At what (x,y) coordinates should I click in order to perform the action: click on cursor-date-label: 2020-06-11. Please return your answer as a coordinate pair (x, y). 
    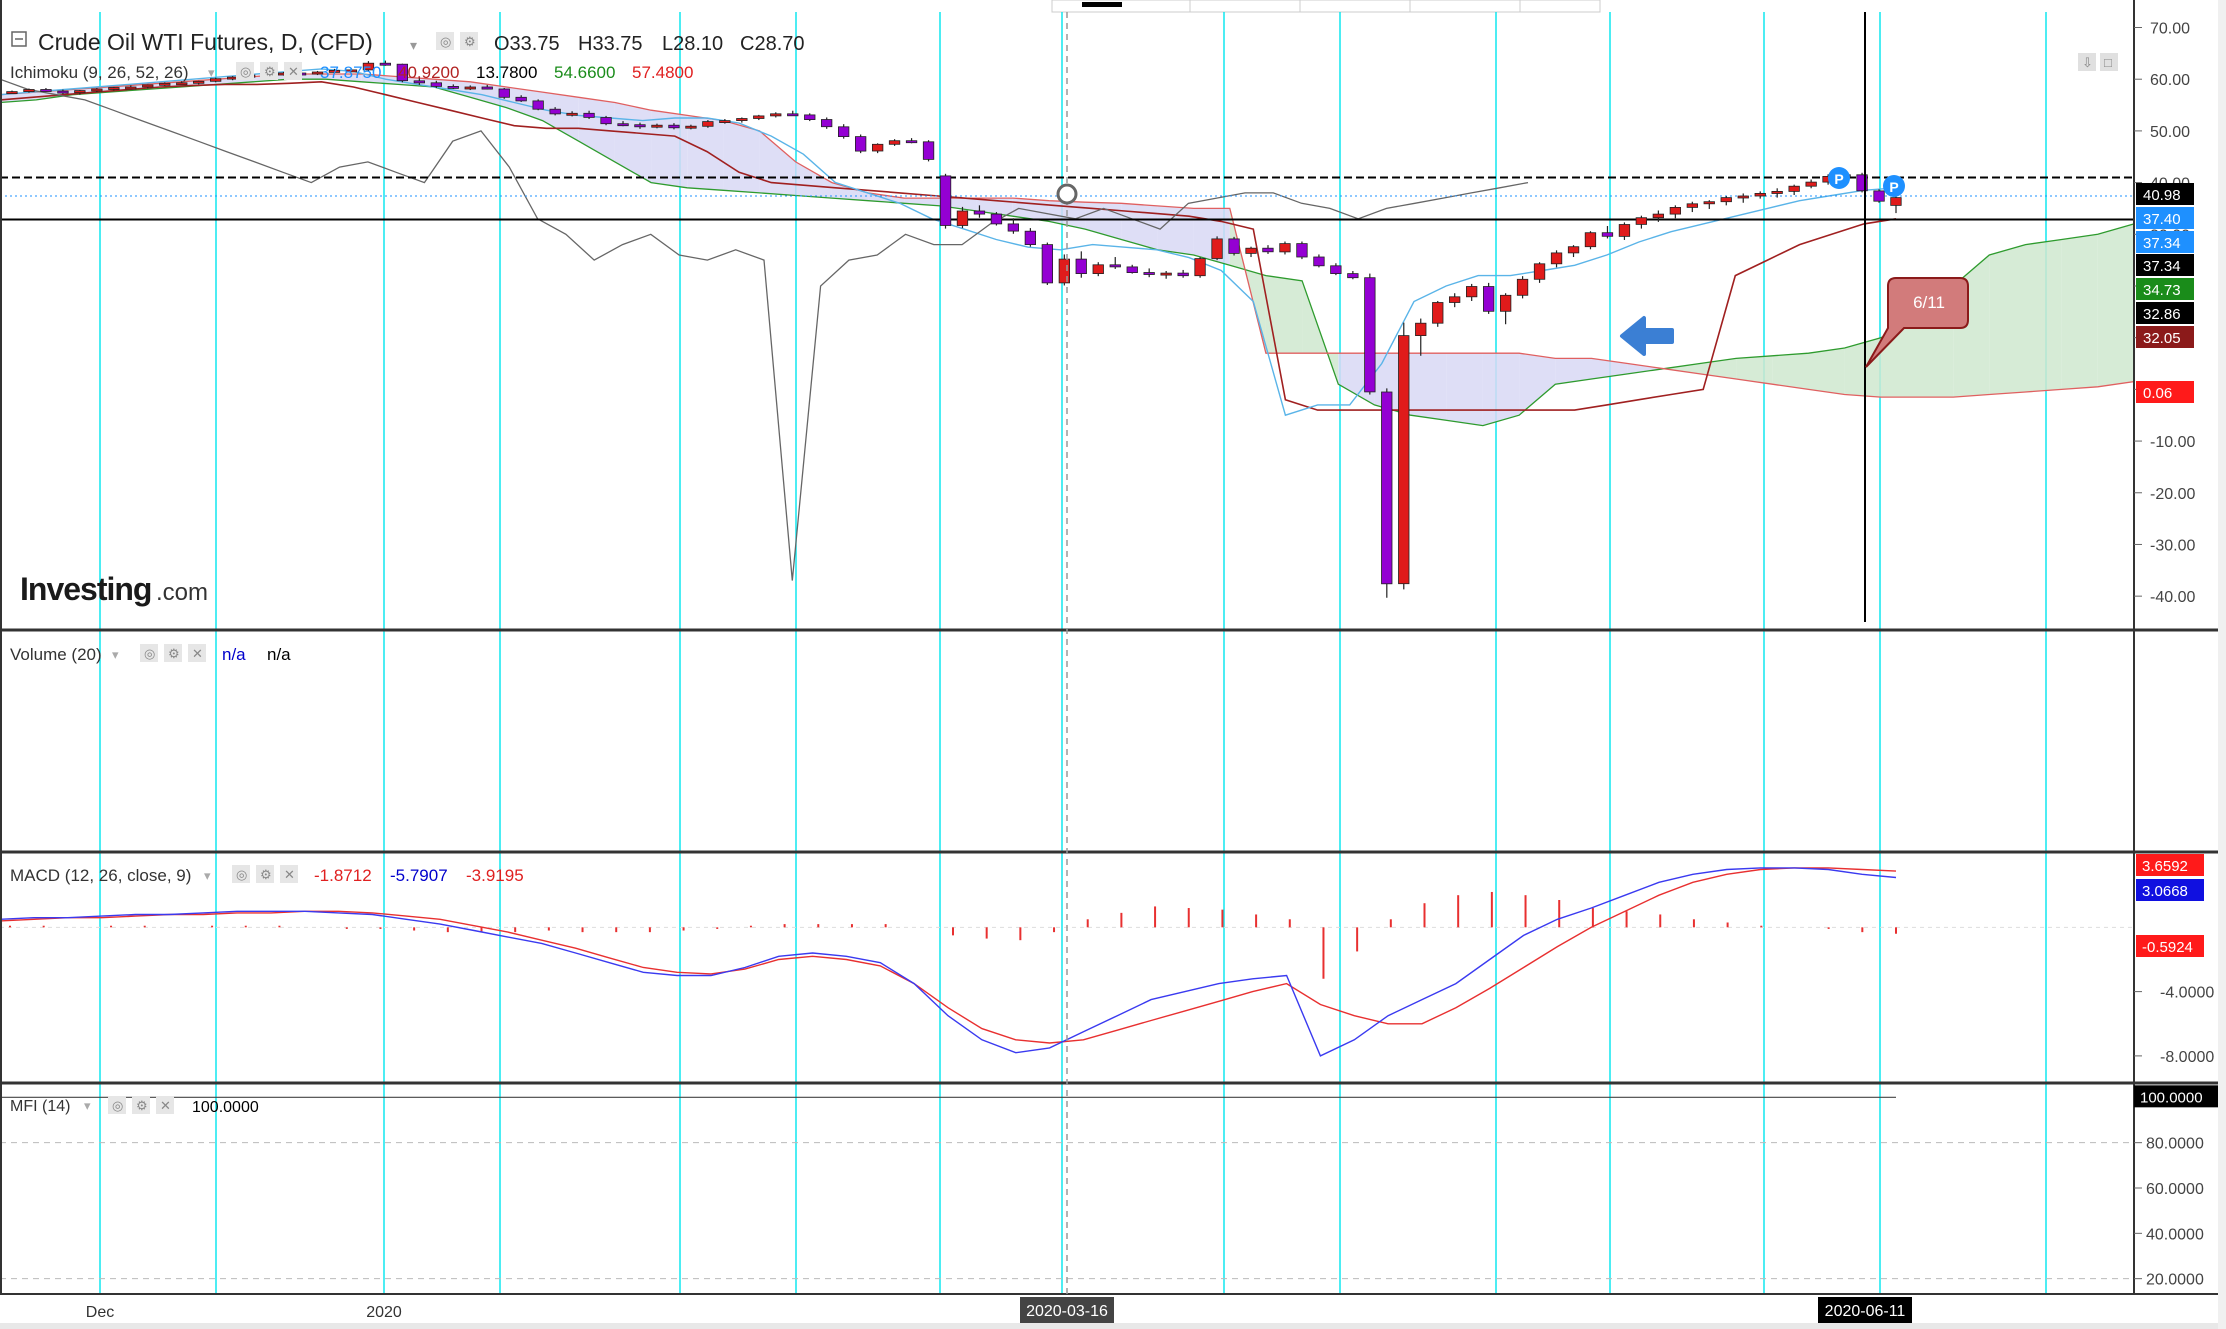
    Looking at the image, I should click on (1865, 1311).